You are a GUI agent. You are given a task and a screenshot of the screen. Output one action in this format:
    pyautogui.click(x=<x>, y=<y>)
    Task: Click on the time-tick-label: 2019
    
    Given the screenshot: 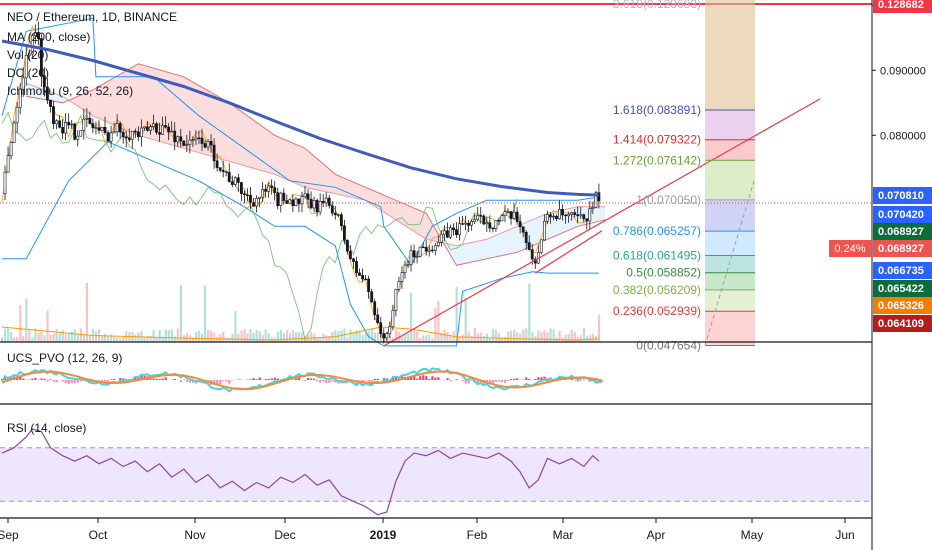 What is the action you would take?
    pyautogui.click(x=383, y=535)
    